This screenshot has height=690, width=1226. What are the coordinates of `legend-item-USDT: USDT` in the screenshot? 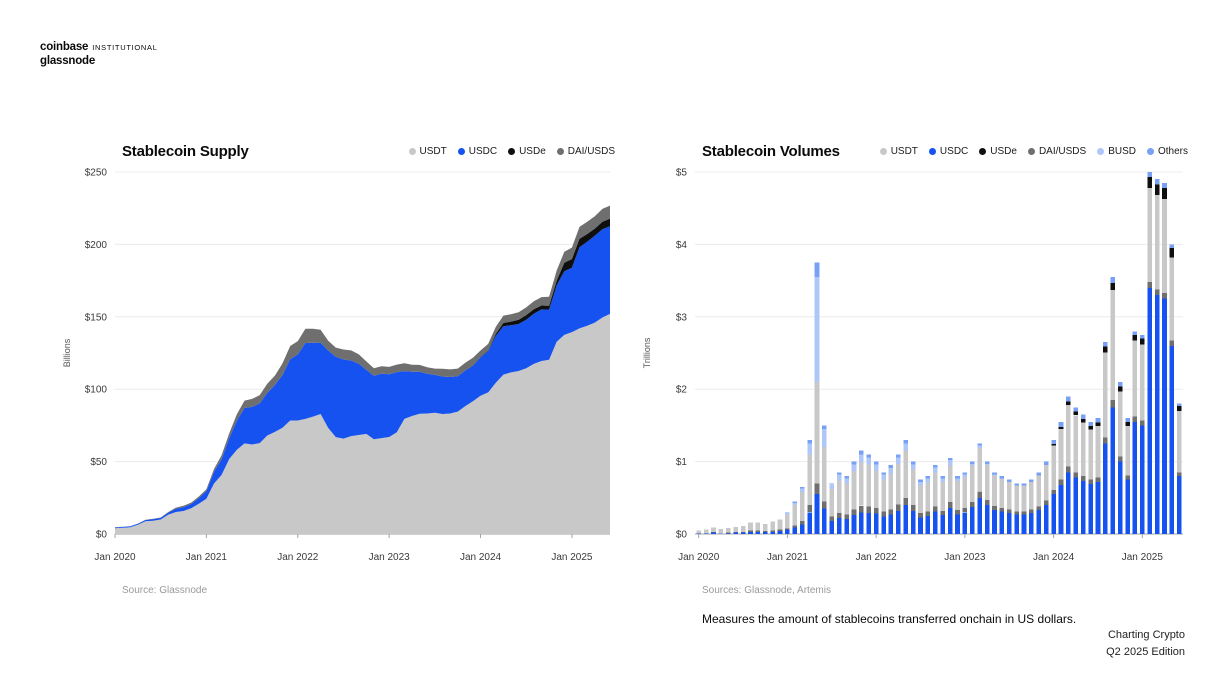 It's located at (898, 151).